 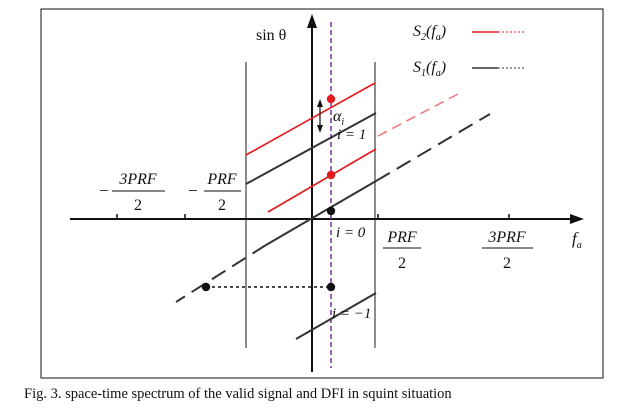 I want to click on legend: S2(fa) S1(fa), so click(x=469, y=51).